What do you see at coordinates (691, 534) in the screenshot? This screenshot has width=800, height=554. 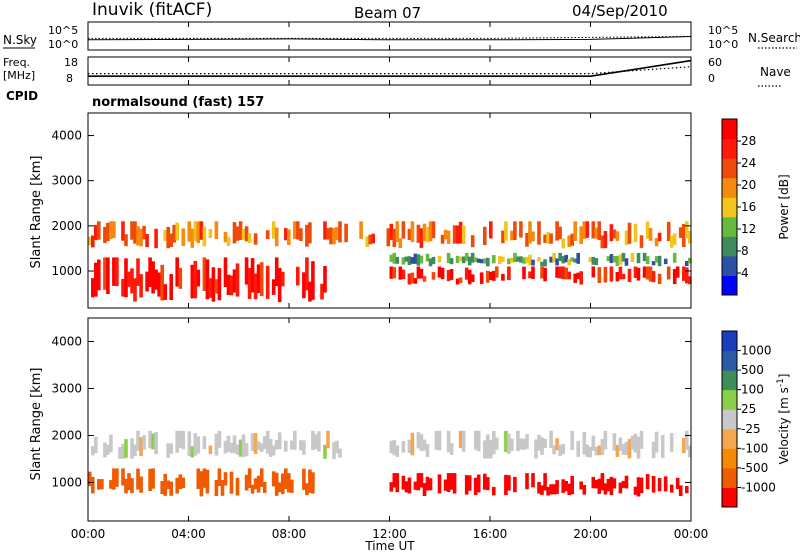 I see `time-tick-label: 00:00` at bounding box center [691, 534].